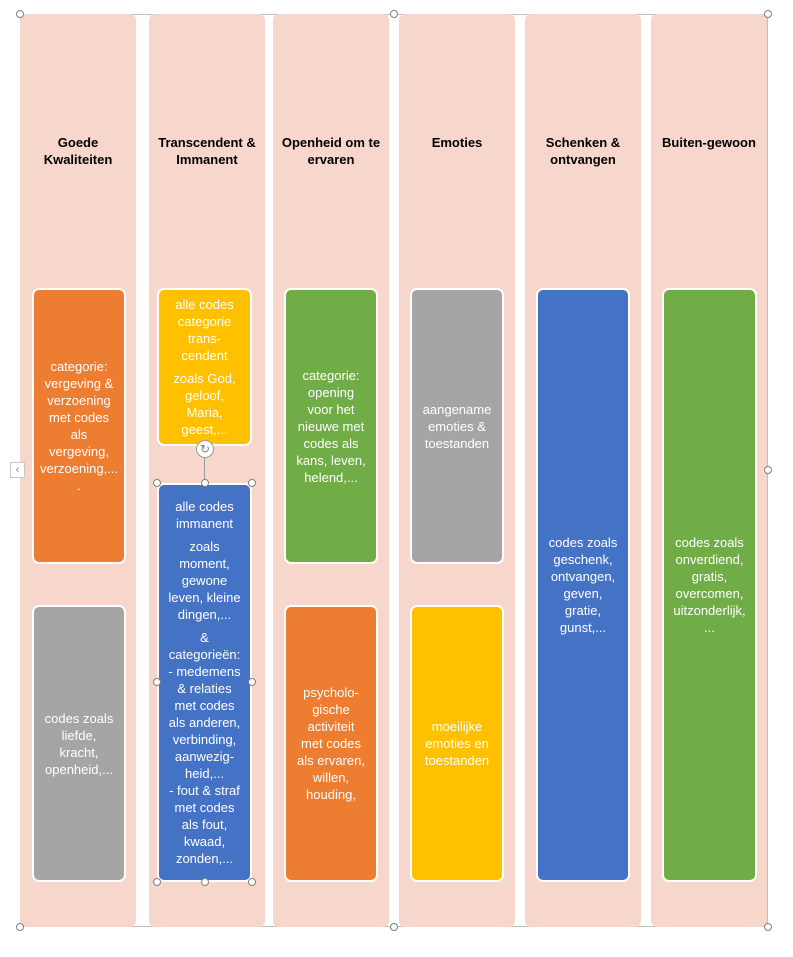  I want to click on box-heading: alle codes immanent, so click(204, 515).